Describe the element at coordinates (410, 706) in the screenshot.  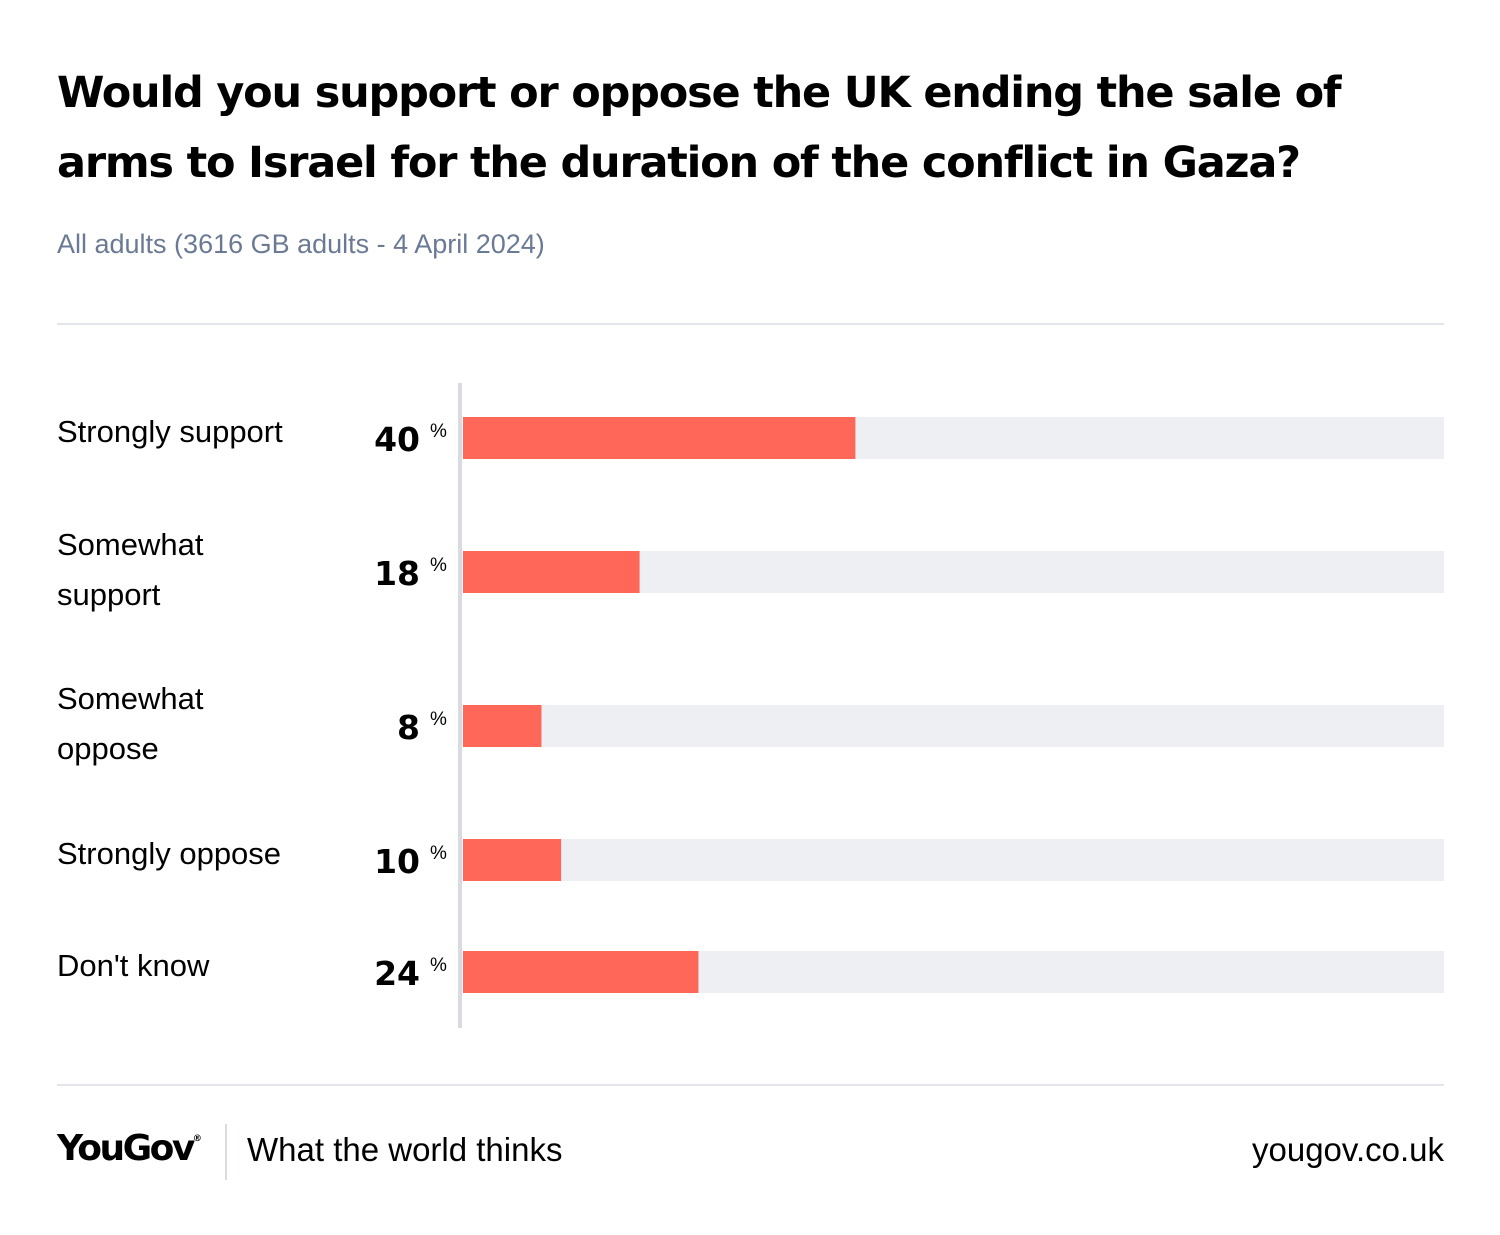
I see `value-labels: 40 % 18 % 8 % 10 % 24%` at that location.